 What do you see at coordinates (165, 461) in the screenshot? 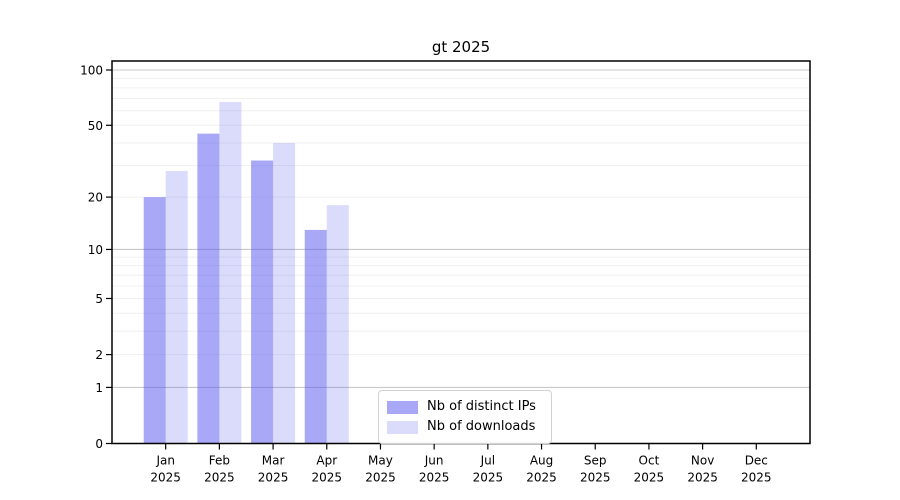
I see `x-tick-label-month: Jan` at bounding box center [165, 461].